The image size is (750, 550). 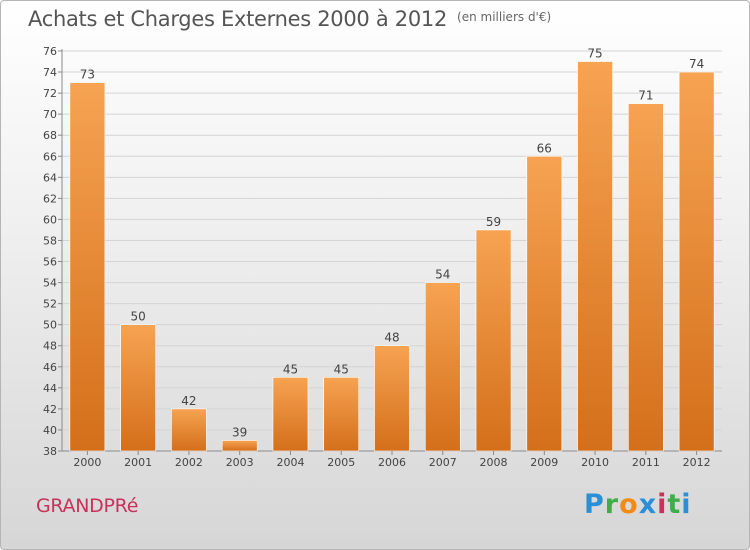 I want to click on y-tick-label: 40, so click(x=50, y=430).